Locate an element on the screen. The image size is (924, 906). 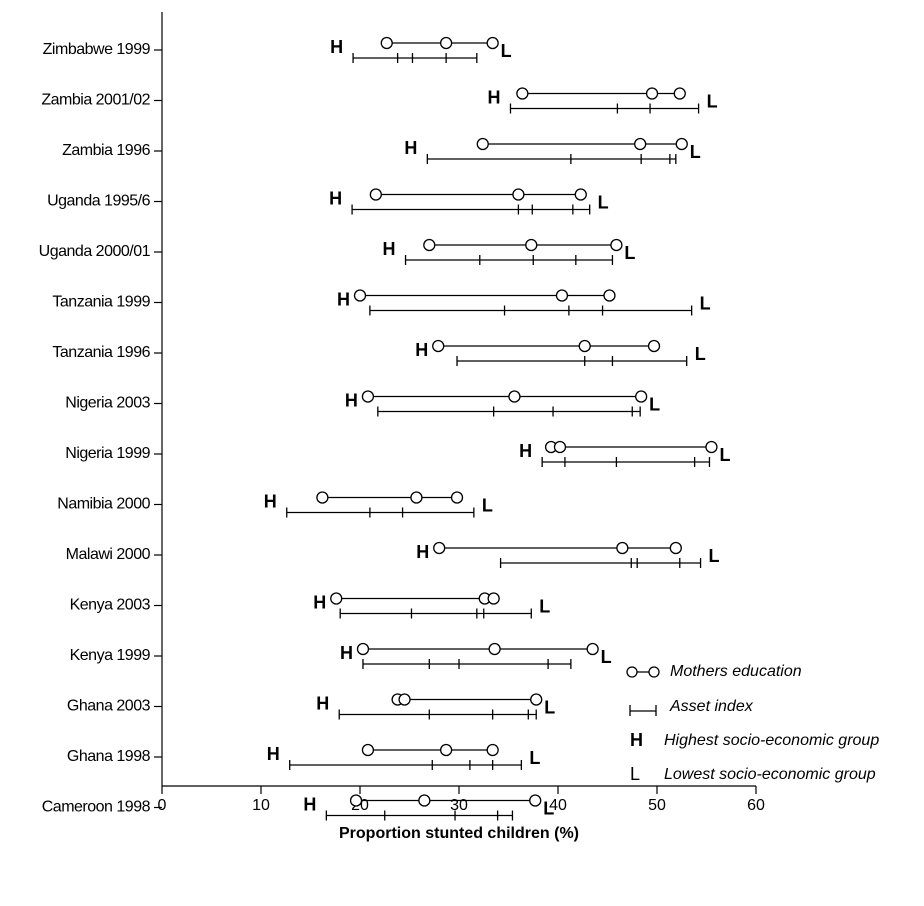
y-tick-label: Uganda 2000/01 is located at coordinates (95, 251).